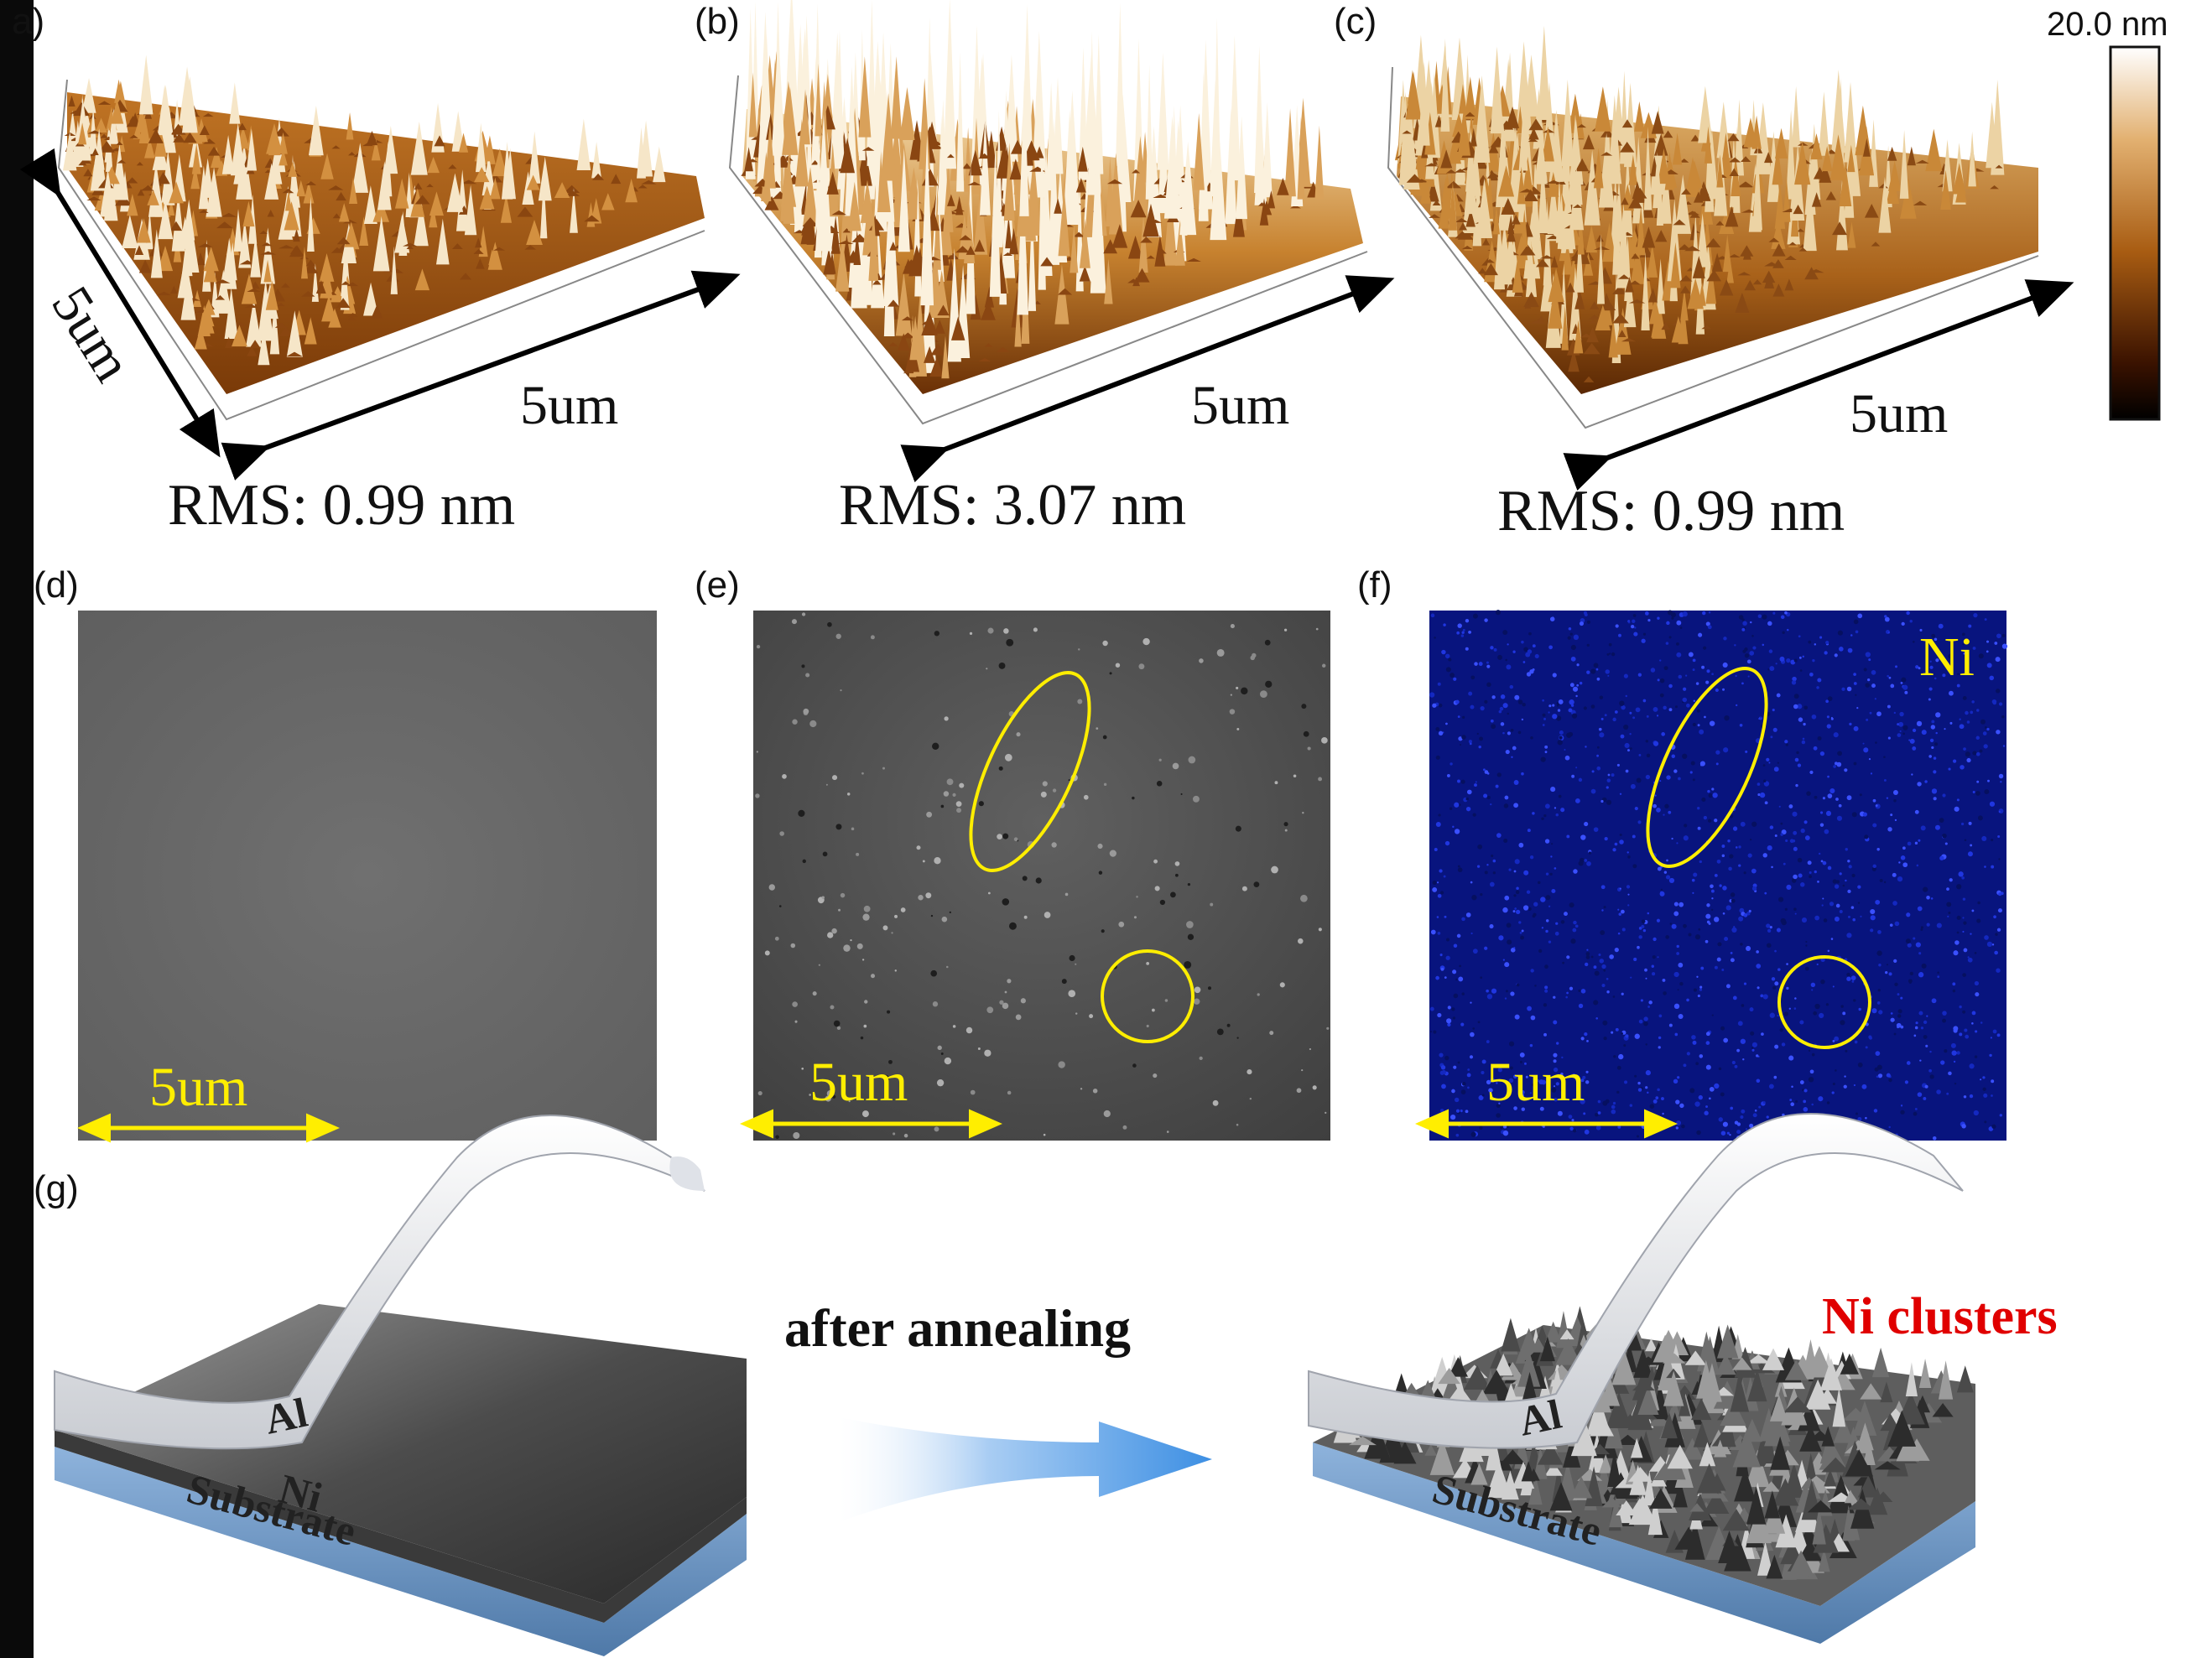 The image size is (2212, 1658). I want to click on panel-d: (d) 5um, so click(345, 854).